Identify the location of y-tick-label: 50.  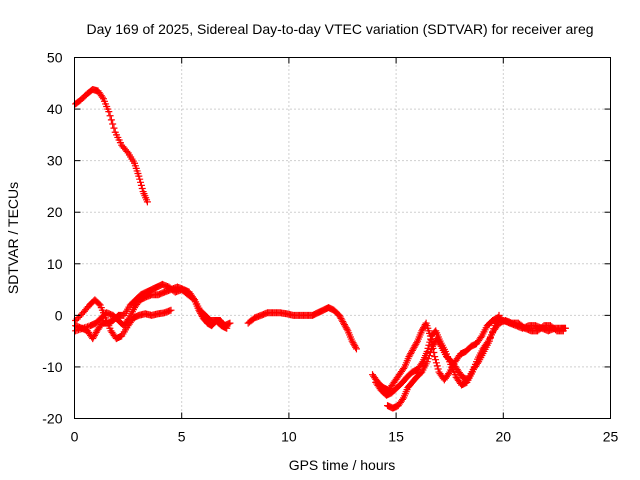
(55, 58).